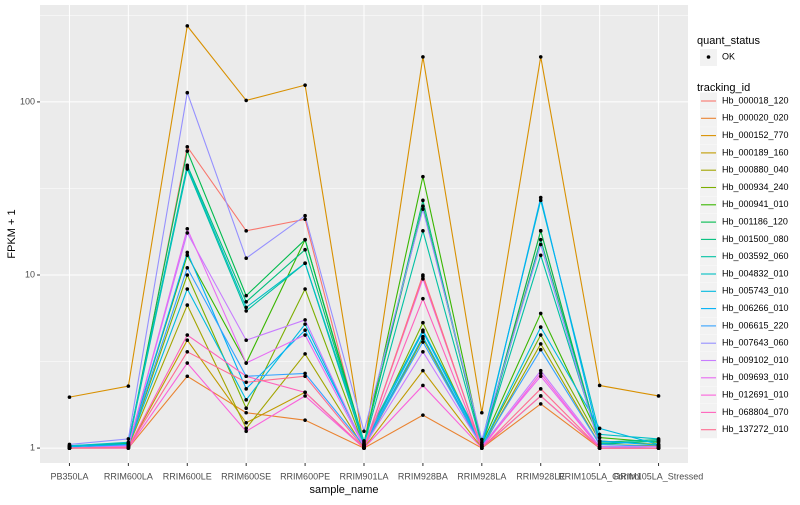 Image resolution: width=800 pixels, height=505 pixels. Describe the element at coordinates (755, 273) in the screenshot. I see `legend-label: Hb_004832_010` at that location.